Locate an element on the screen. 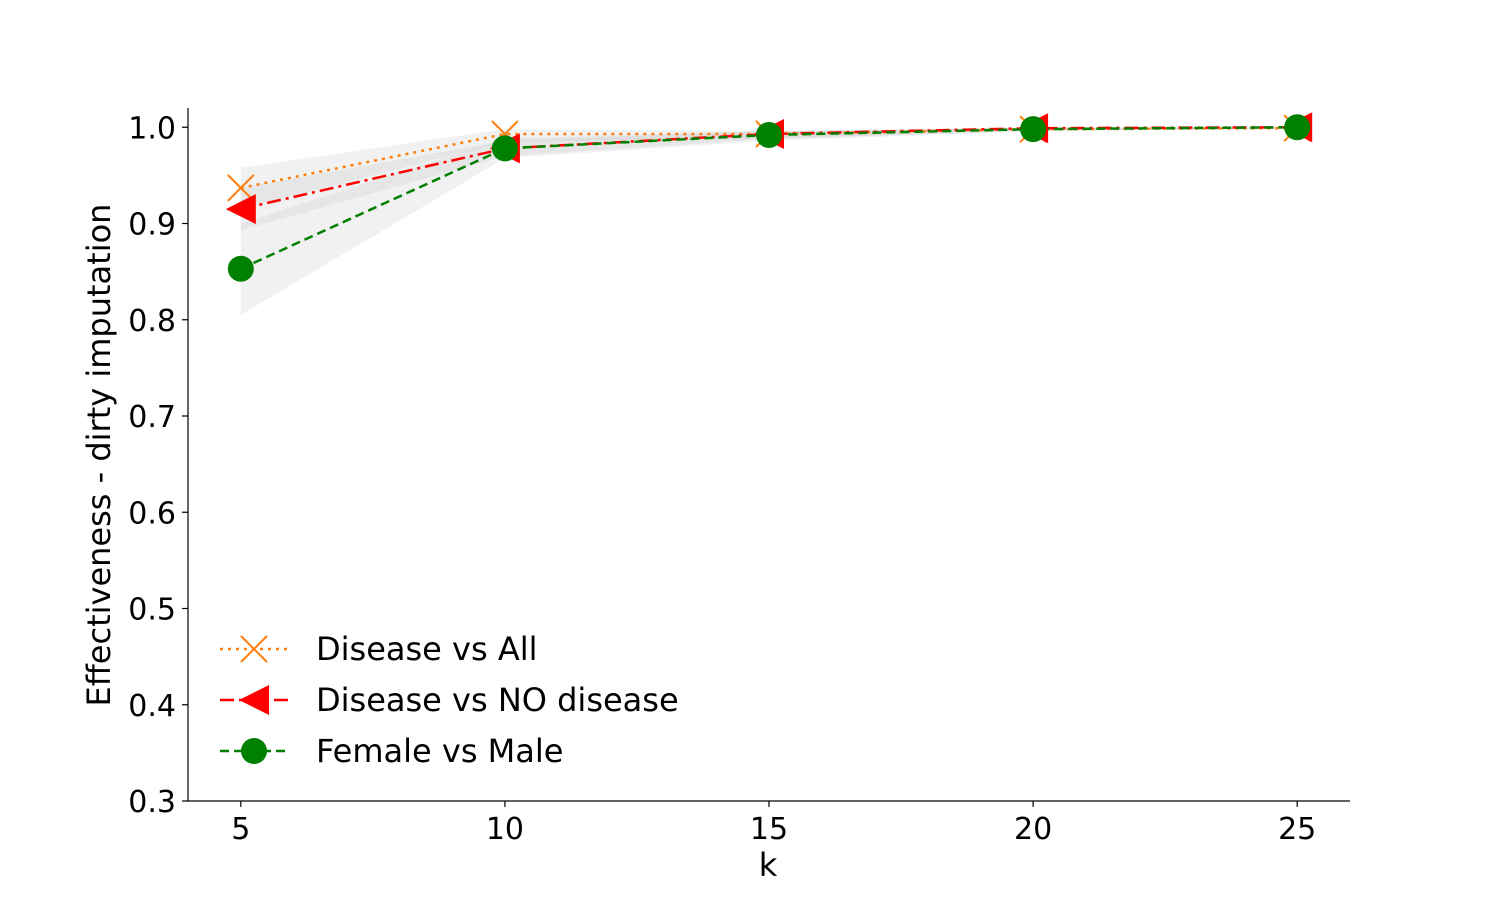 The width and height of the screenshot is (1500, 900). x-tick-label: 5 is located at coordinates (240, 829).